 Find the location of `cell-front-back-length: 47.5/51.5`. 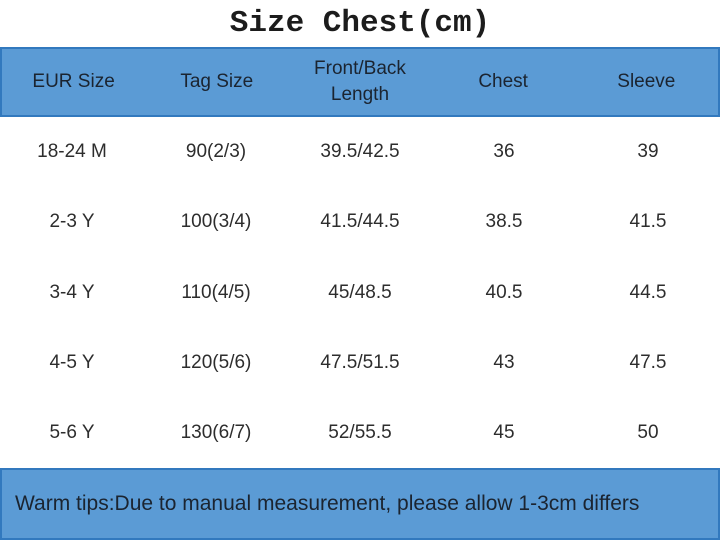

cell-front-back-length: 47.5/51.5 is located at coordinates (360, 362).